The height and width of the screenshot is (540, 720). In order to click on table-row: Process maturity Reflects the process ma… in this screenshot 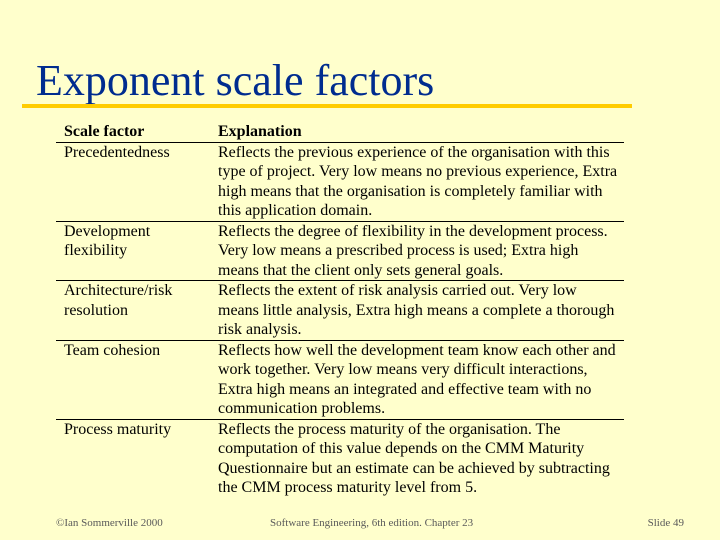, I will do `click(340, 459)`.